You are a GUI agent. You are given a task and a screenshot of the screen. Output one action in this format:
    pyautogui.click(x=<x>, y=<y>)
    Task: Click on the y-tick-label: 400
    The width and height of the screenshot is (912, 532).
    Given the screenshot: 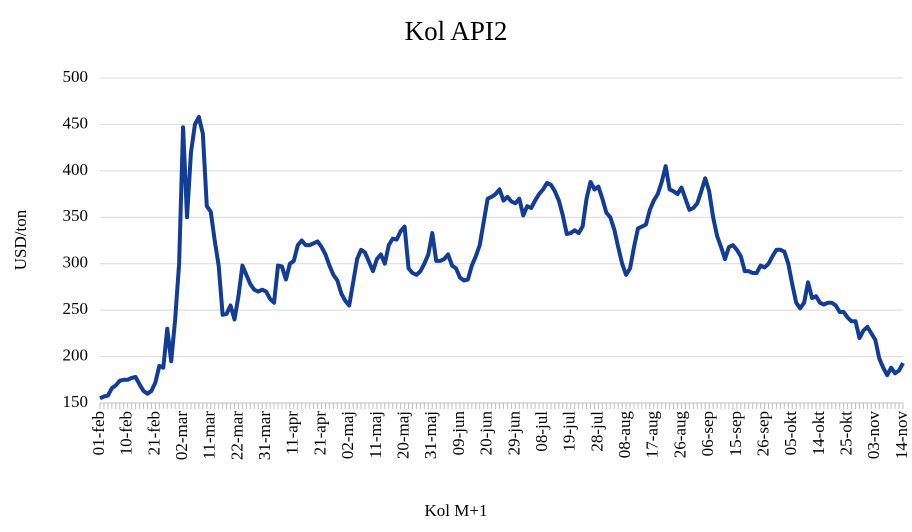 What is the action you would take?
    pyautogui.click(x=76, y=169)
    